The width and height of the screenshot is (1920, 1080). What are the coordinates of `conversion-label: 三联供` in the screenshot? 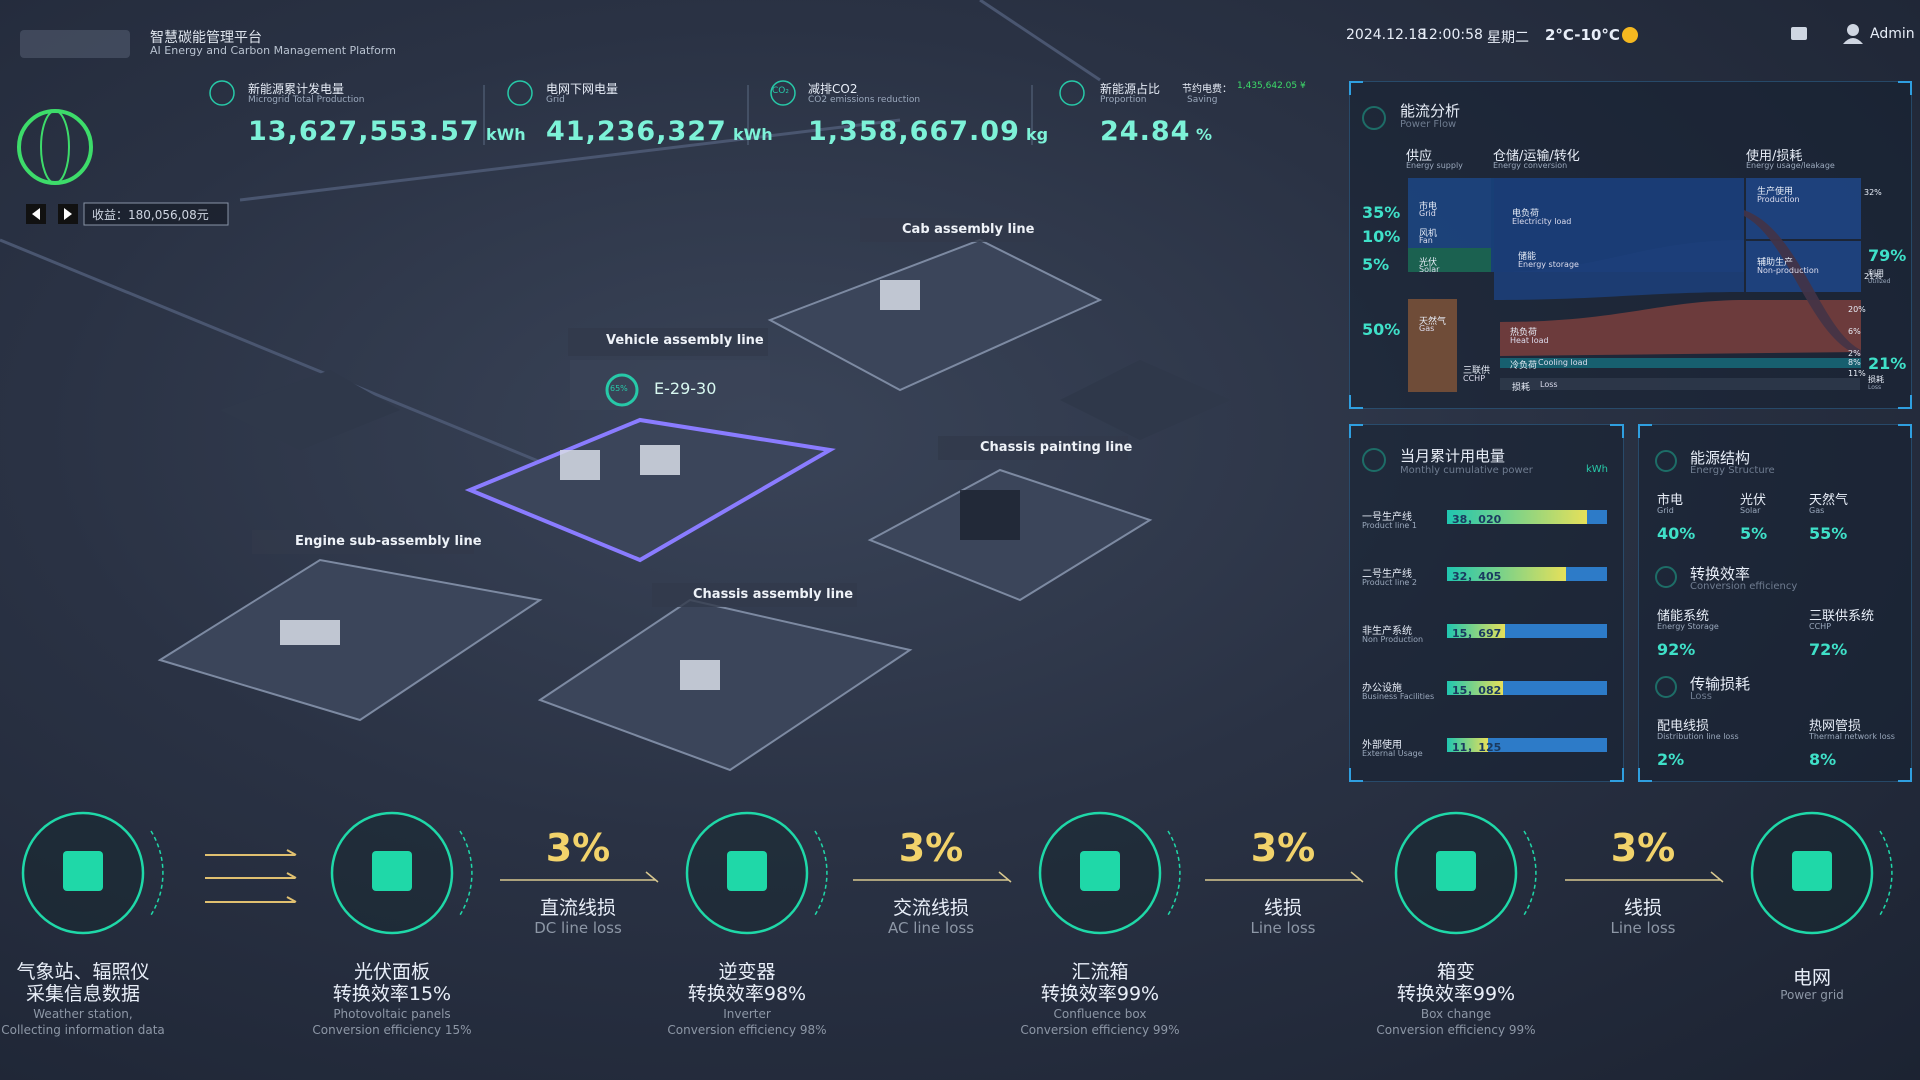 It's located at (1477, 371).